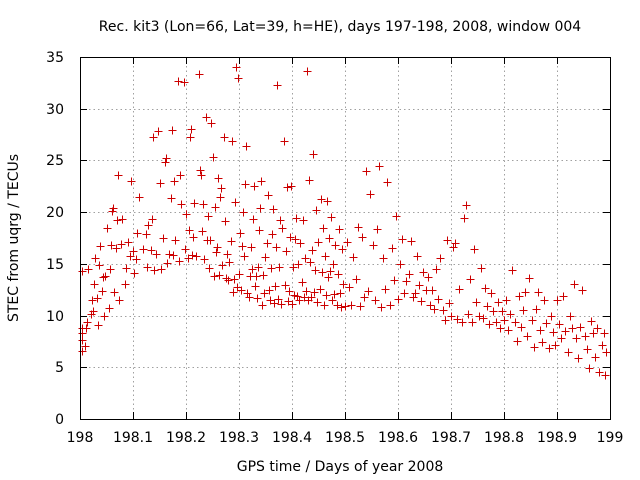 The height and width of the screenshot is (480, 640). What do you see at coordinates (80, 438) in the screenshot?
I see `x-tick-label: 198` at bounding box center [80, 438].